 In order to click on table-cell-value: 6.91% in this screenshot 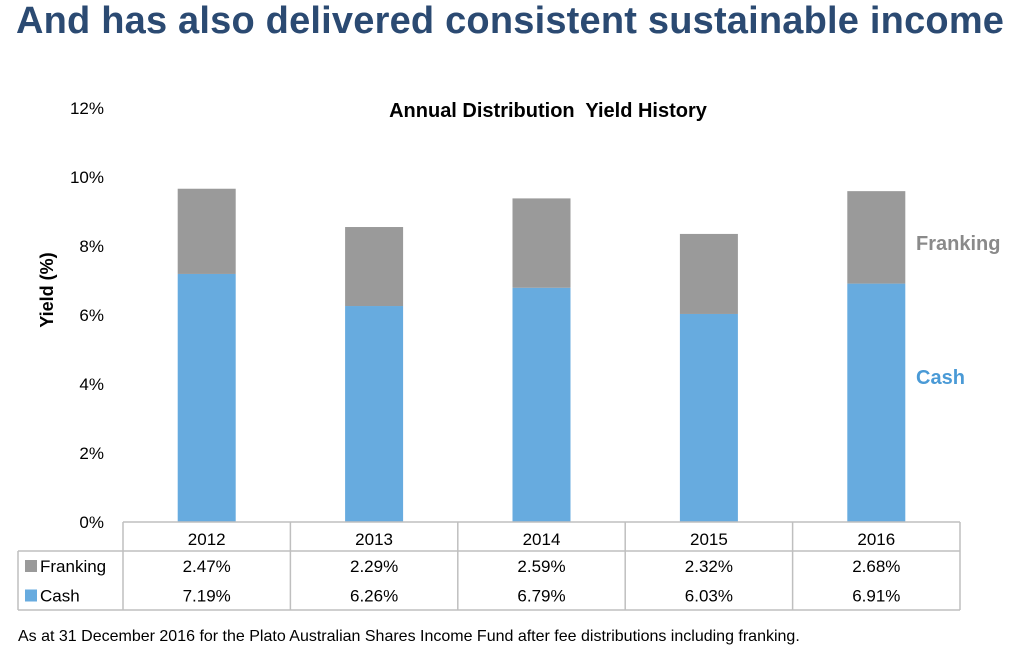, I will do `click(876, 596)`.